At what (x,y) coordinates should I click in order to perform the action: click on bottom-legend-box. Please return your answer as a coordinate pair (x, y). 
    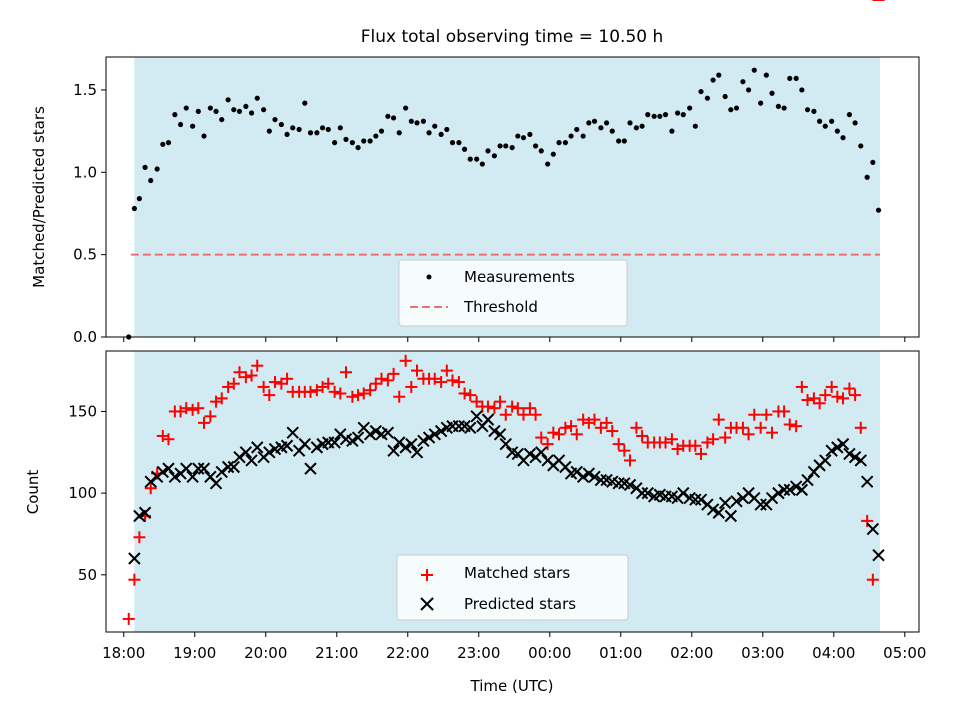
    Looking at the image, I should click on (512, 587).